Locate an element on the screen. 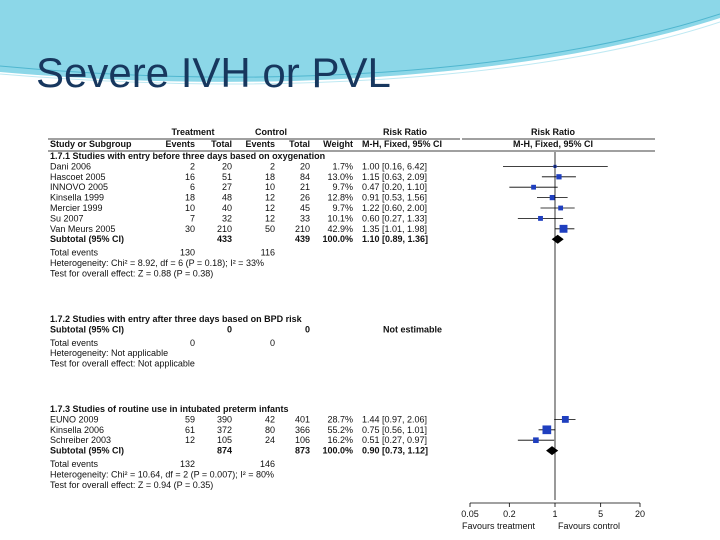  study-ci: 0.75 [0.56, 1.01] is located at coordinates (394, 430).